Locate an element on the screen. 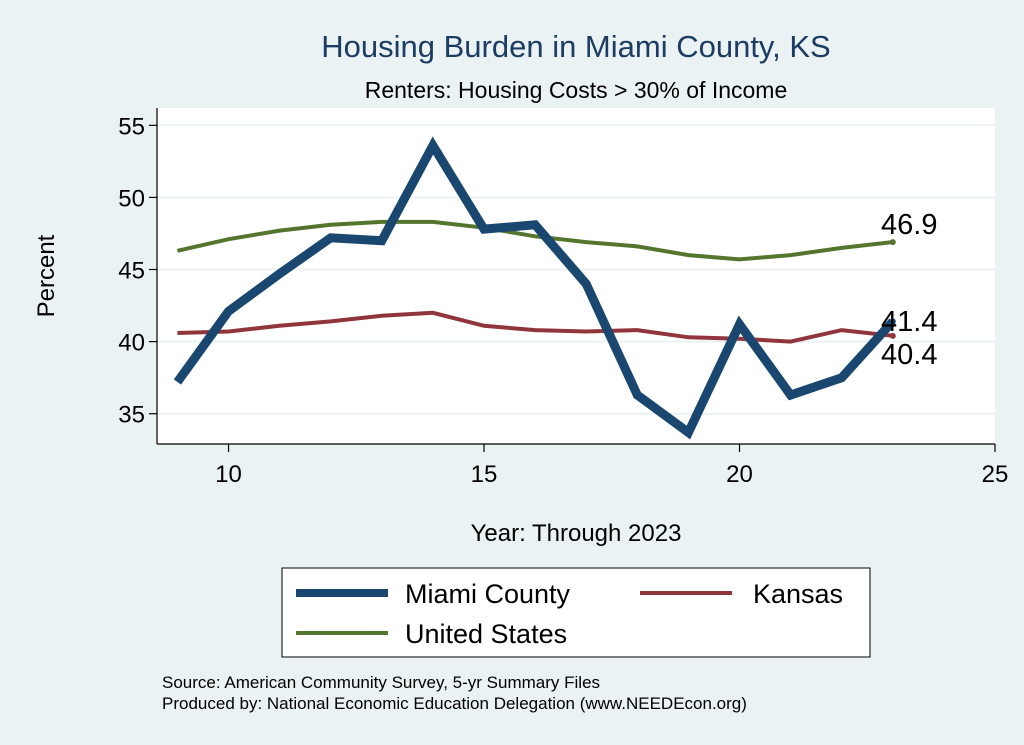  x-tick-label-15: 15 is located at coordinates (484, 474).